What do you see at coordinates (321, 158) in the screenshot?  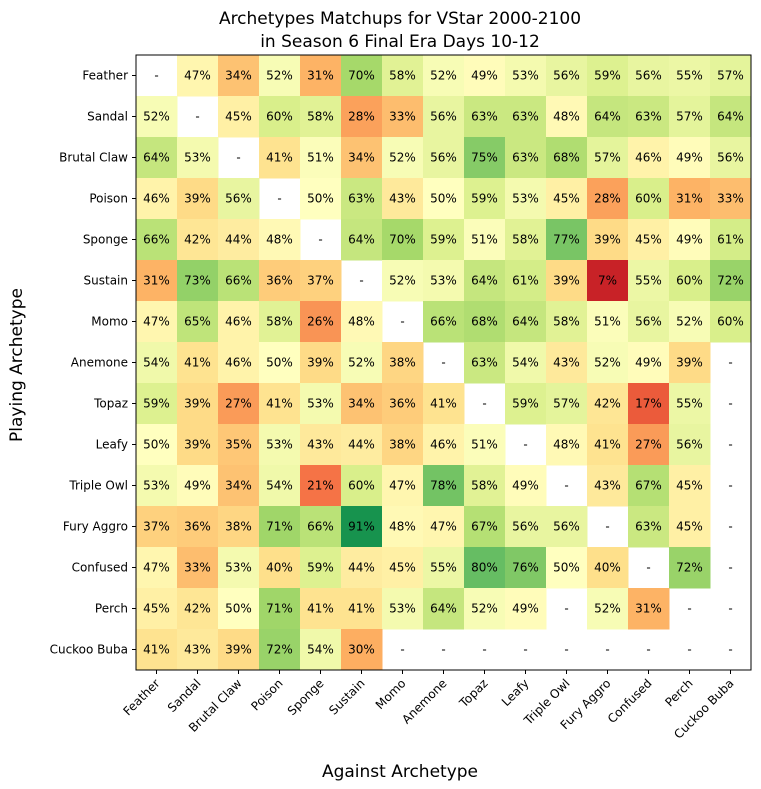 I see `heatmap-cell-brutal-claw-vs-sponge` at bounding box center [321, 158].